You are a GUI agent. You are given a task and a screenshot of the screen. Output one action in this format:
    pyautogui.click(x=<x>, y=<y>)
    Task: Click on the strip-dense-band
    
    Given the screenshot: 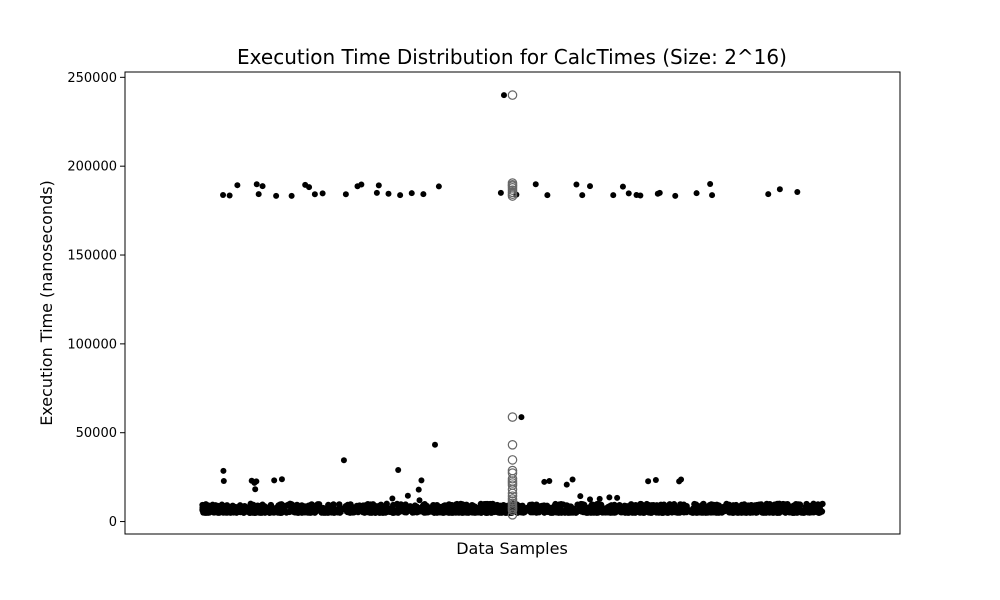 What is the action you would take?
    pyautogui.click(x=512, y=508)
    